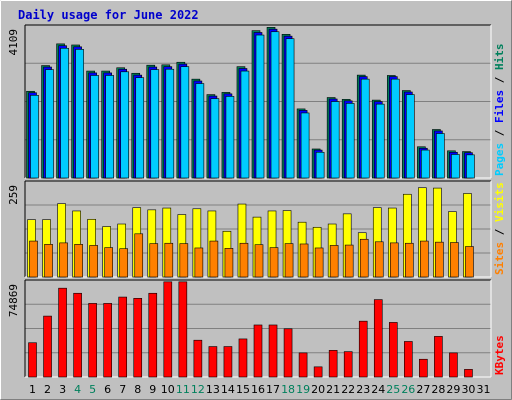 The image size is (512, 400). What do you see at coordinates (438, 389) in the screenshot?
I see `x-tick-label: 28` at bounding box center [438, 389].